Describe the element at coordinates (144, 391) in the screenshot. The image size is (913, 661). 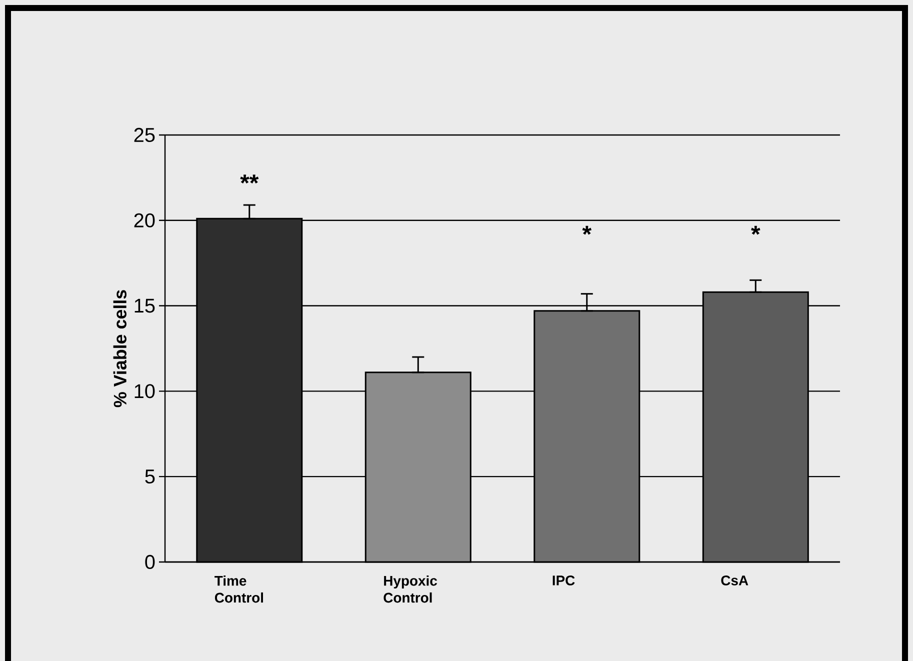
I see `y-tick-label: 10` at that location.